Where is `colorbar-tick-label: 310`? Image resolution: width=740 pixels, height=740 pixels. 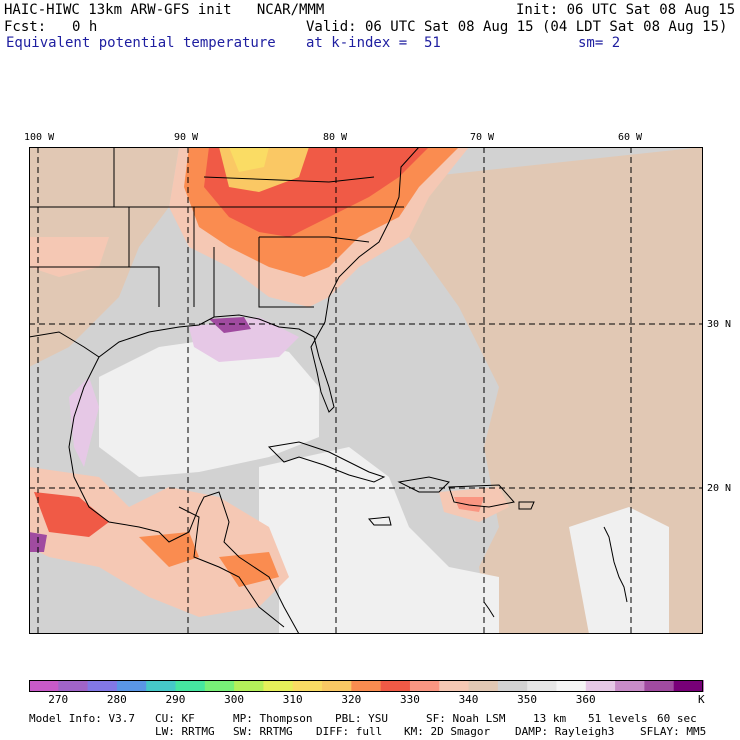
colorbar-tick-label: 310 is located at coordinates (292, 699).